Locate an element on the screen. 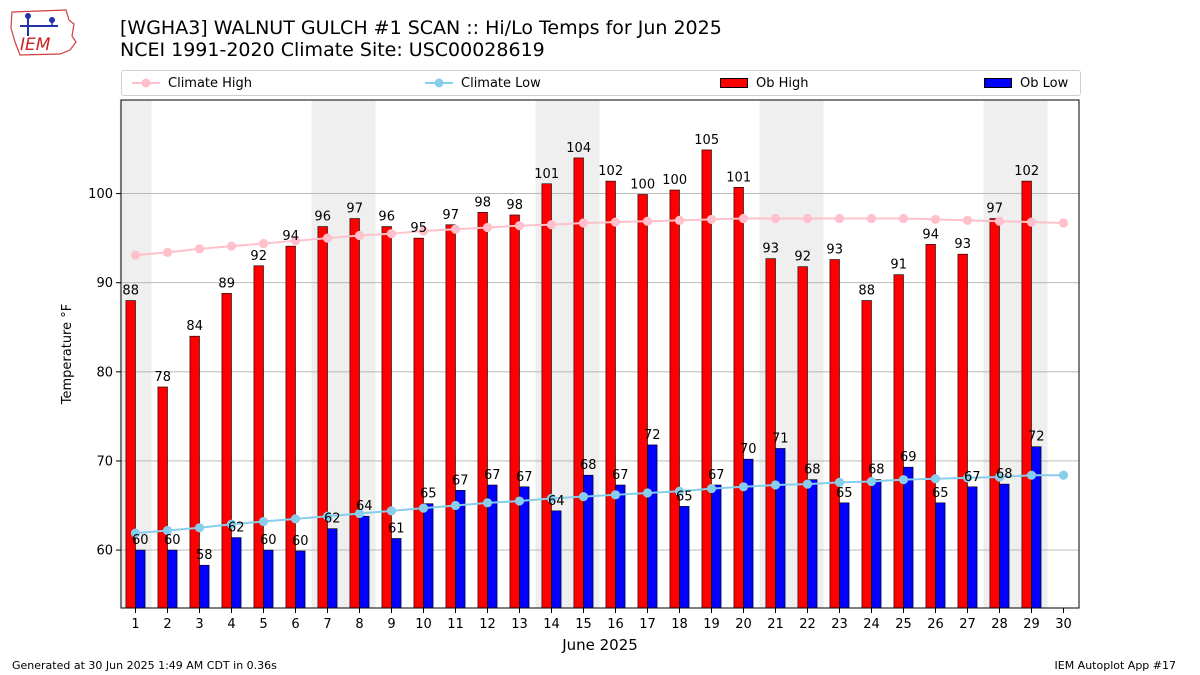  x-tick-label: 24 is located at coordinates (871, 624).